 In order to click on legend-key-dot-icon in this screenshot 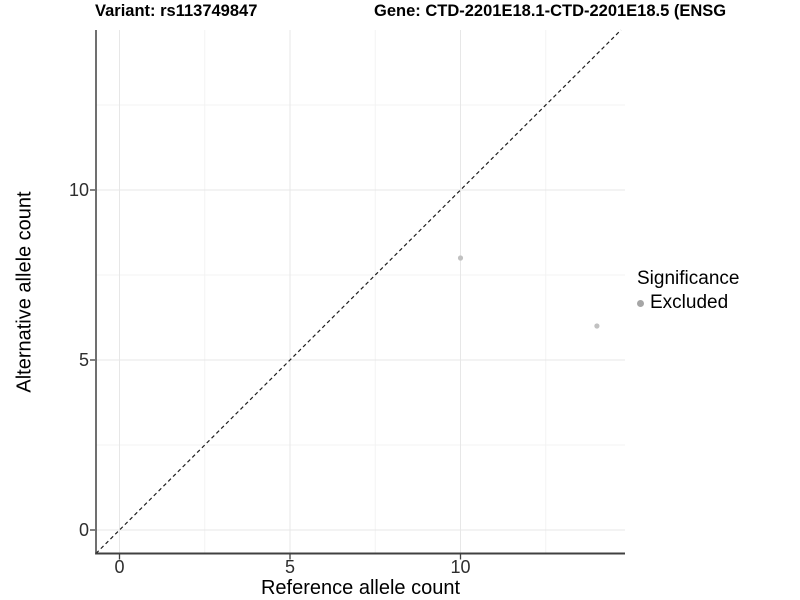, I will do `click(640, 303)`.